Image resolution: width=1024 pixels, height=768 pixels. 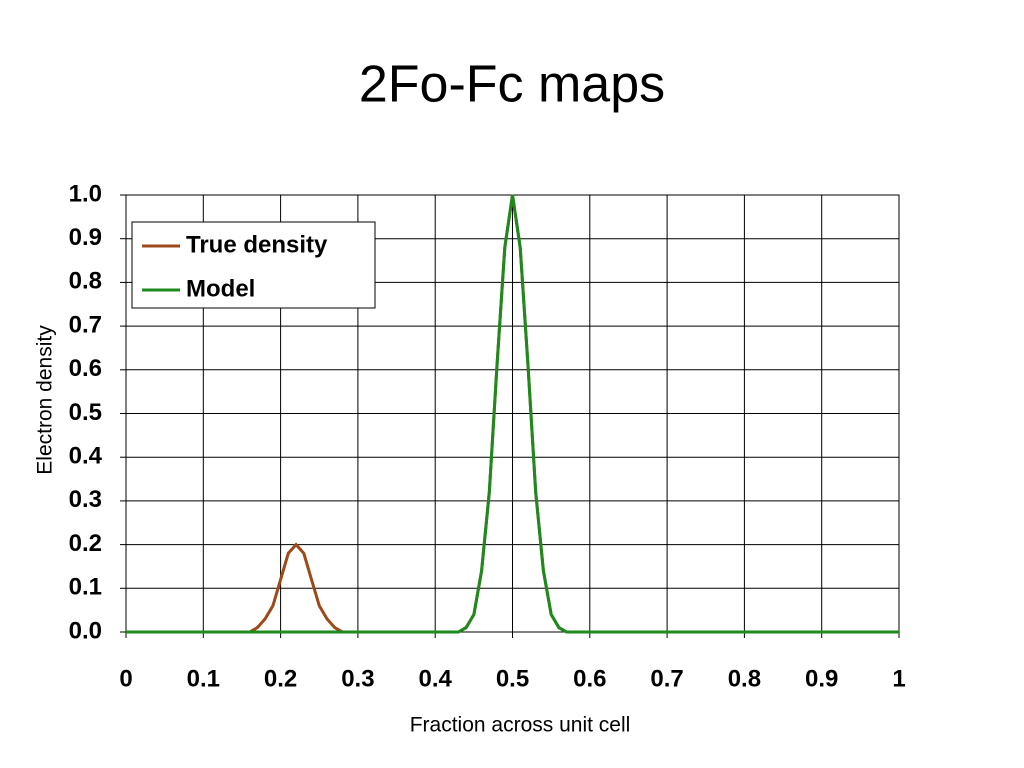 What do you see at coordinates (280, 678) in the screenshot?
I see `x-tick-label: 0.2` at bounding box center [280, 678].